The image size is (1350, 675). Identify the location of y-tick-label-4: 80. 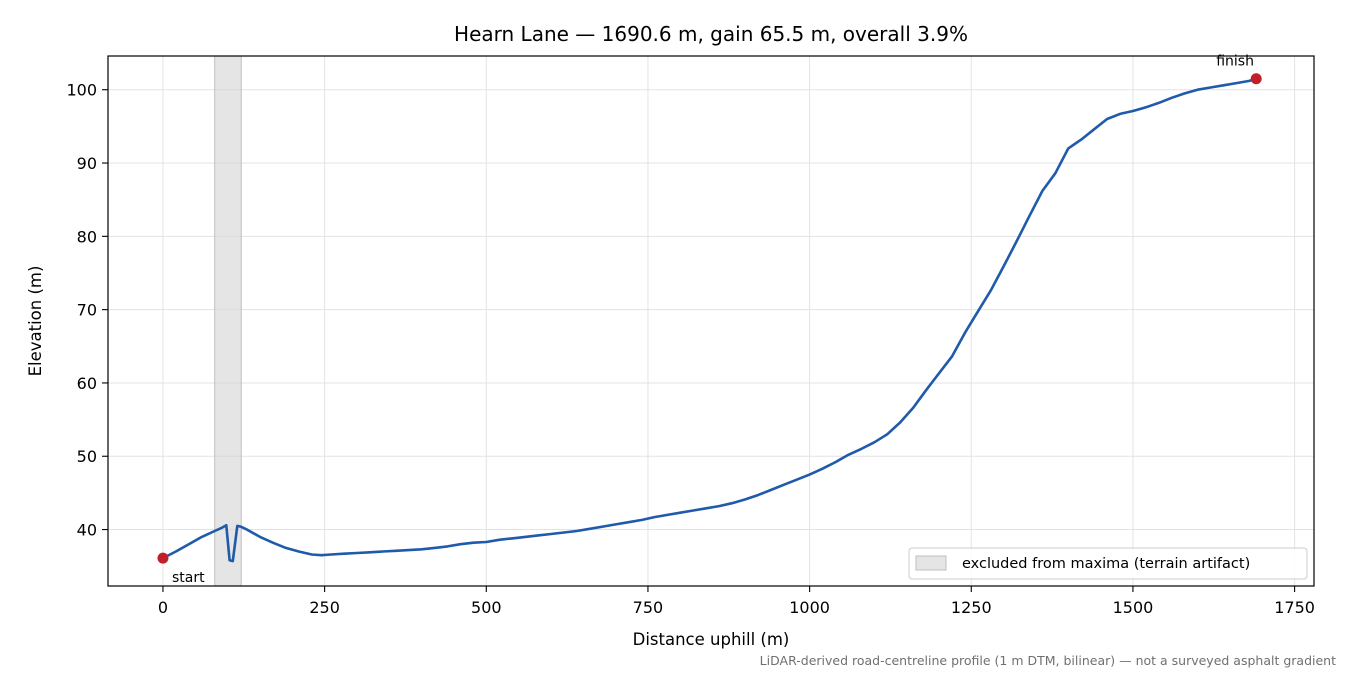
(87, 236).